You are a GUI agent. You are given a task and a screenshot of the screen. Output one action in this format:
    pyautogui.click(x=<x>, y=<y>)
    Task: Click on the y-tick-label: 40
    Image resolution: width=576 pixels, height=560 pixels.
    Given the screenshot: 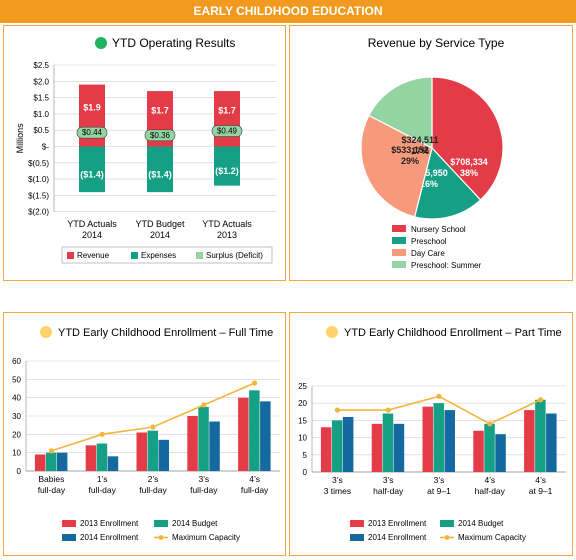 What is the action you would take?
    pyautogui.click(x=16, y=398)
    